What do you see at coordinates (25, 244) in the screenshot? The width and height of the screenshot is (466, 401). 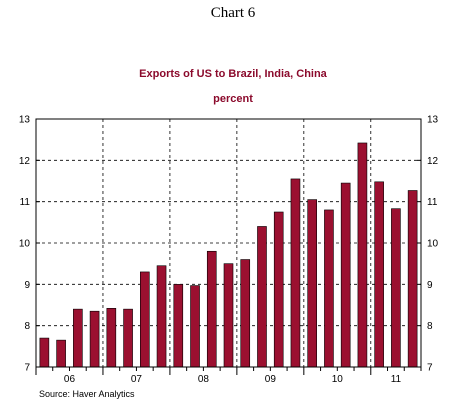 I see `y-tick-label-left: 10` at bounding box center [25, 244].